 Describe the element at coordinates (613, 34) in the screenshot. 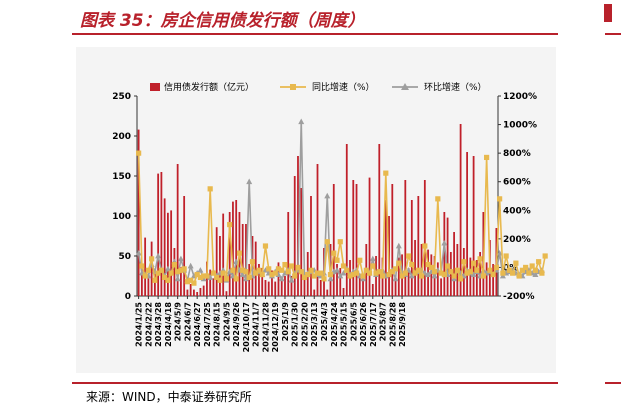

I see `adjacent-title-rule` at that location.